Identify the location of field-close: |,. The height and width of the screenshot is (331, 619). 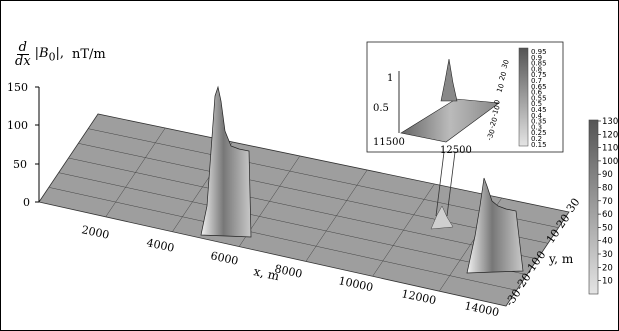
(59, 53).